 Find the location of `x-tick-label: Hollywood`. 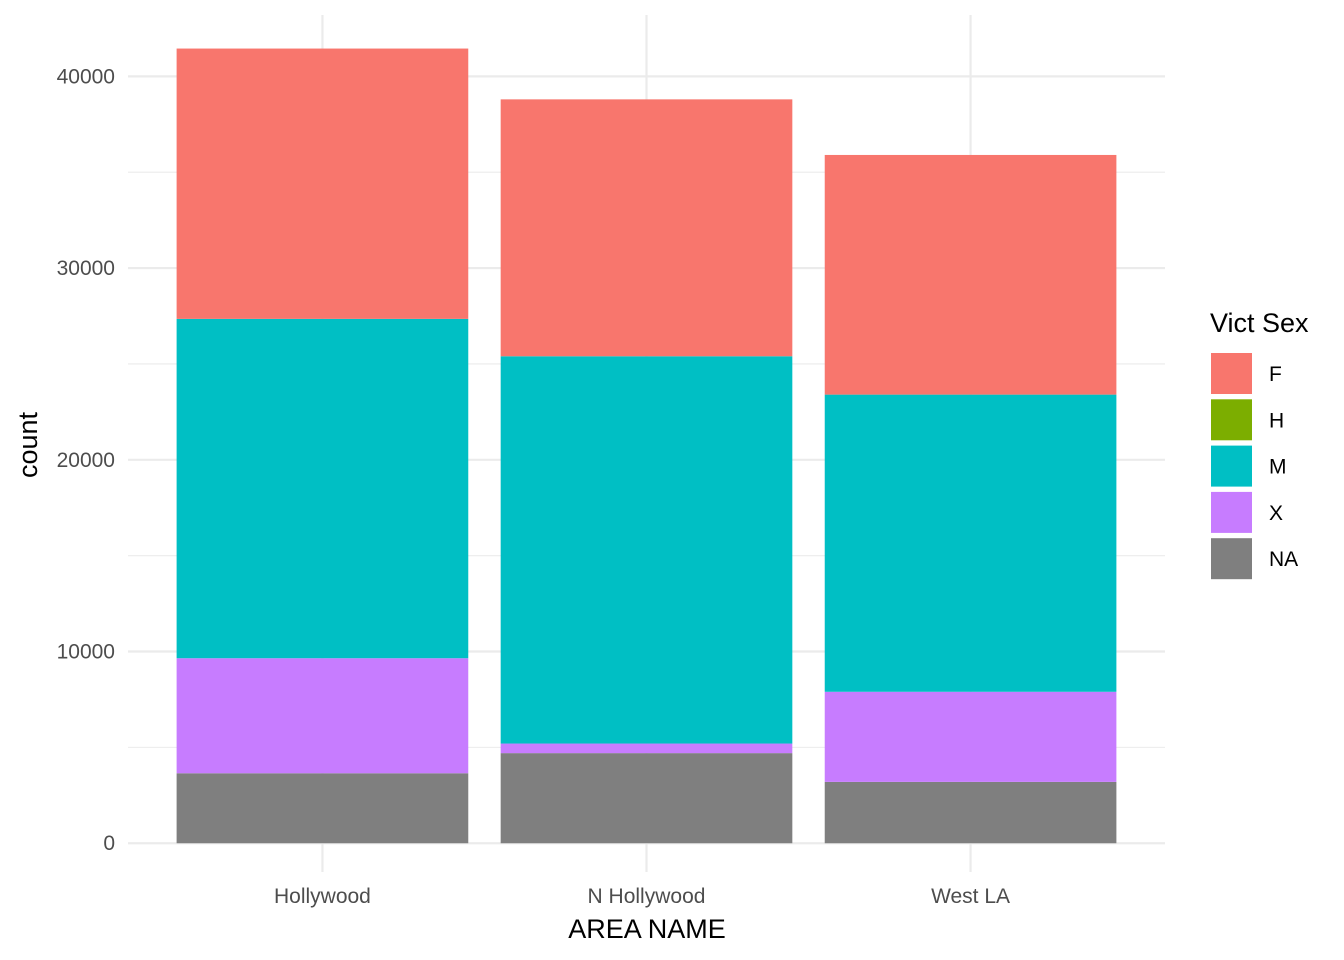

x-tick-label: Hollywood is located at coordinates (322, 896).